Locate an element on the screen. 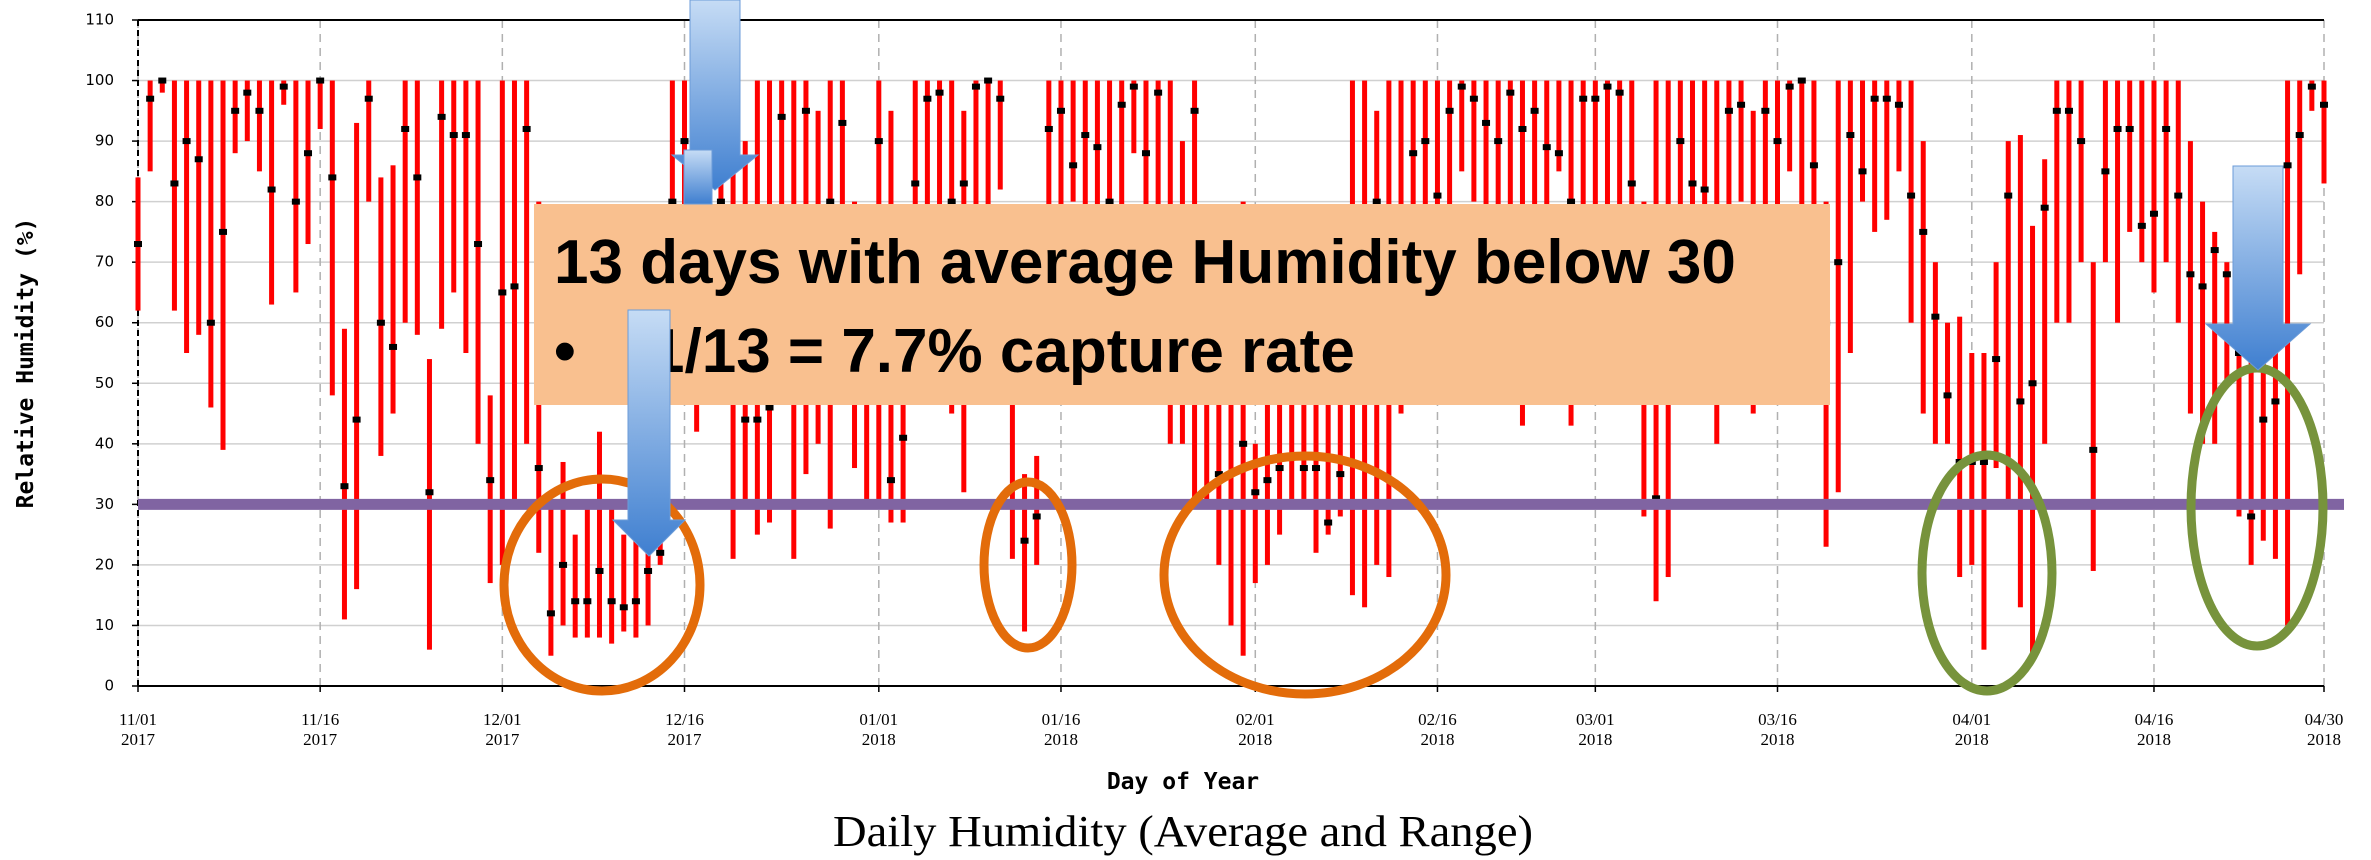 This screenshot has height=860, width=2371. x-tick-label: 12/16 2017 is located at coordinates (684, 729).